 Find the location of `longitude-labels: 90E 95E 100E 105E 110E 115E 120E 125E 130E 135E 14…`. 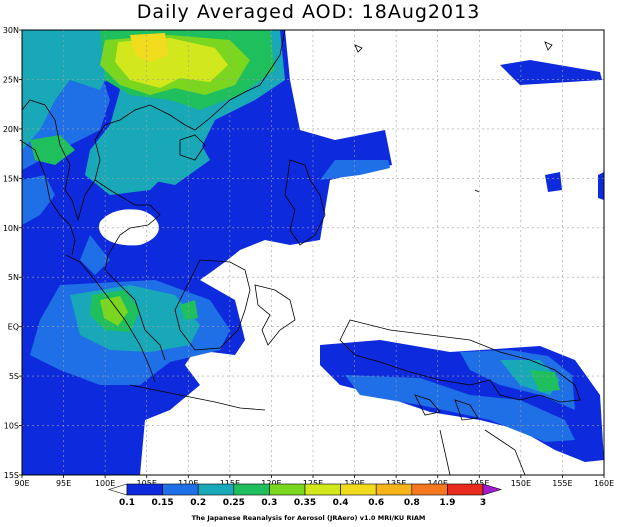

longitude-labels: 90E 95E 100E 105E 110E 115E 120E 125E 130E 135E 14… is located at coordinates (314, 481).